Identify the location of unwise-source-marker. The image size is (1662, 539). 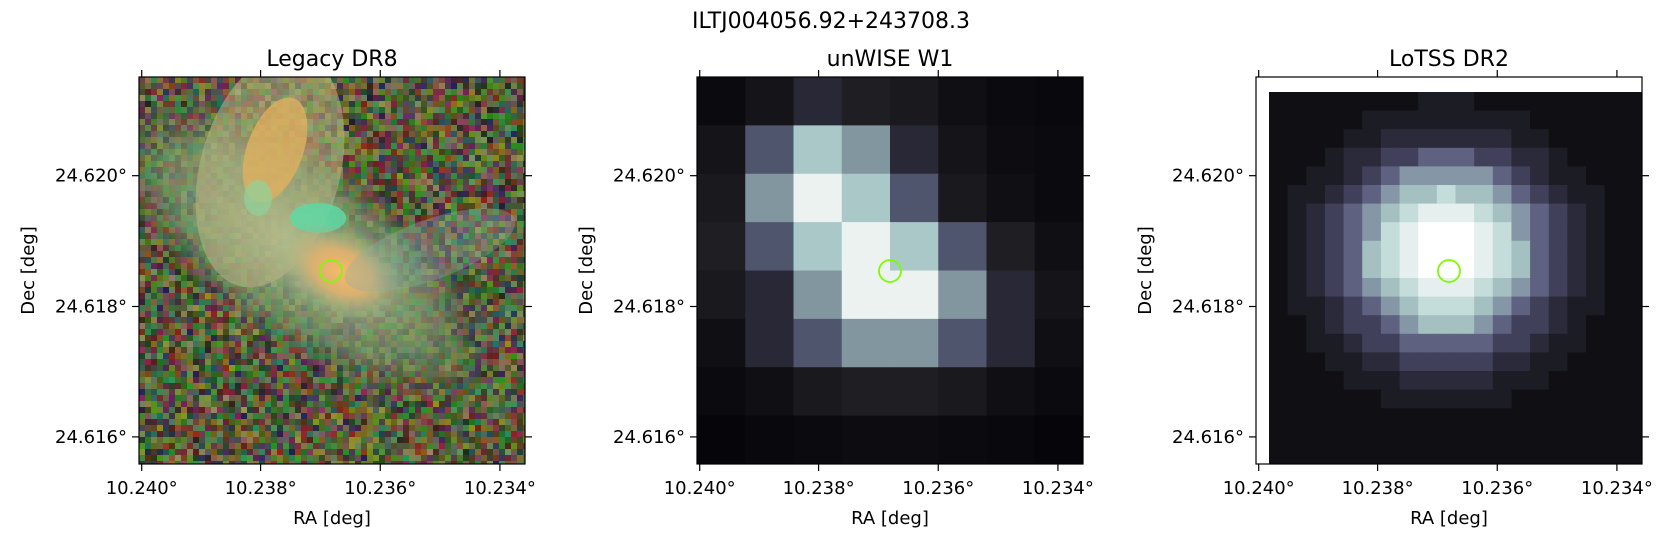
(890, 271).